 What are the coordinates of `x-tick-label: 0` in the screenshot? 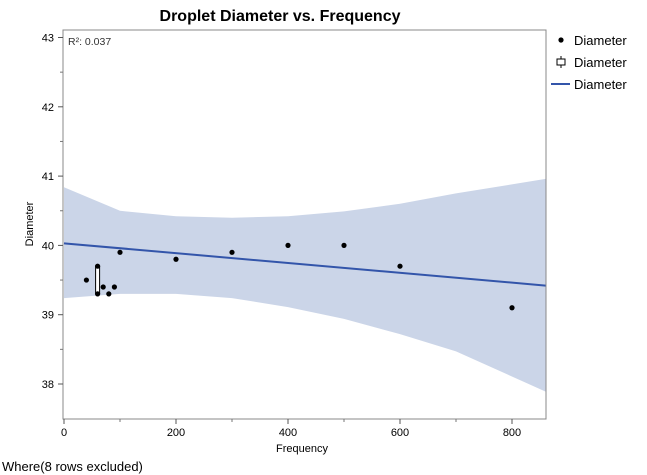 It's located at (64, 433).